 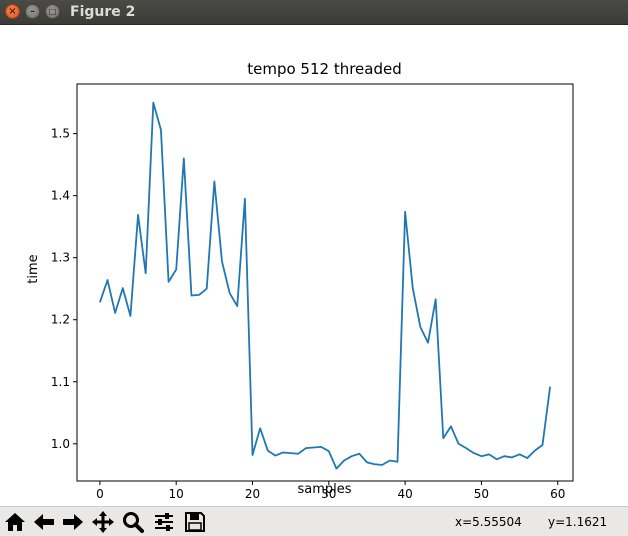 What do you see at coordinates (314, 521) in the screenshot?
I see `navigation-toolbar: x=5.55504 y=1.1621` at bounding box center [314, 521].